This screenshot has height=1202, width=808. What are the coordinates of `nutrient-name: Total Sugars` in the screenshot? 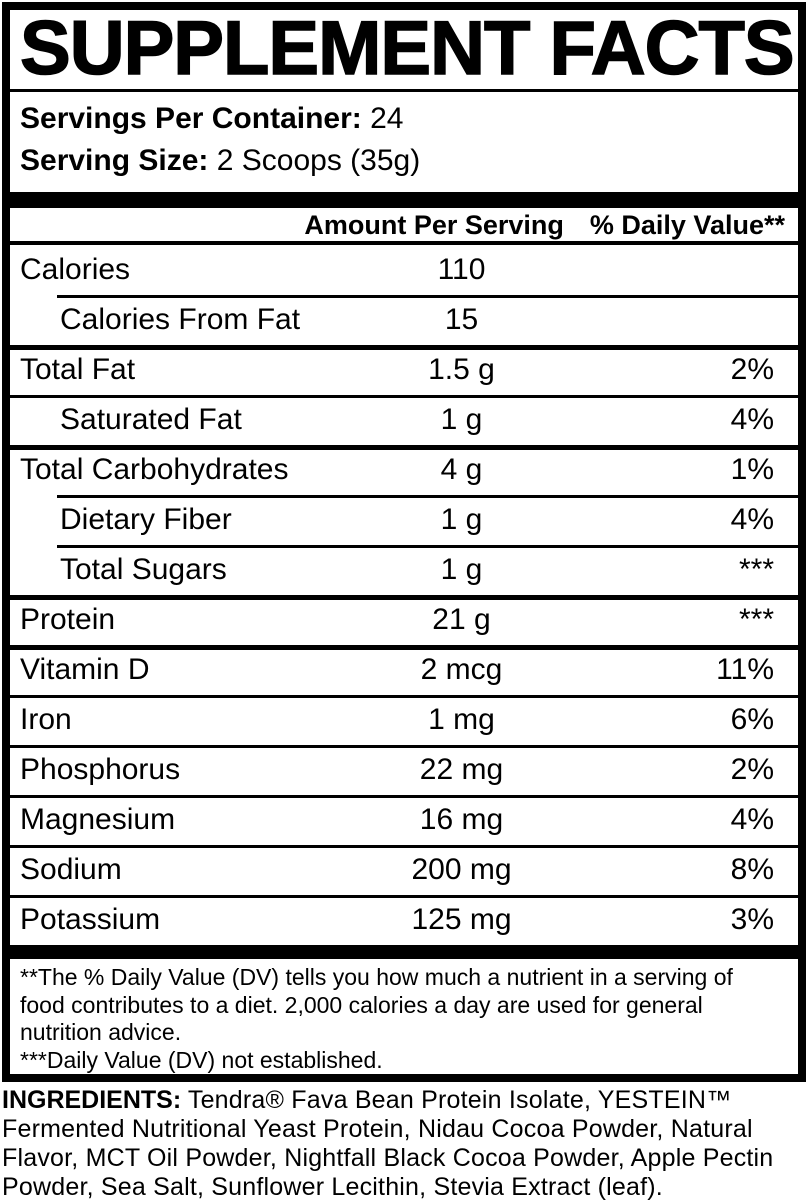 It's located at (143, 570).